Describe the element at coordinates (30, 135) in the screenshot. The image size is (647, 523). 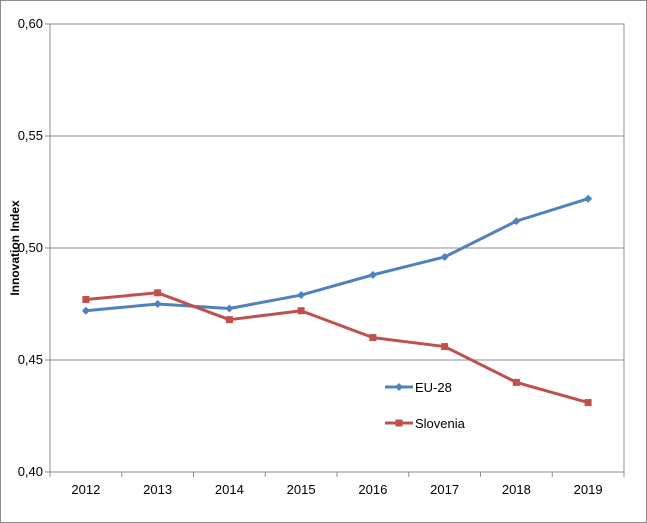
I see `y-tick-label: 0,55` at that location.